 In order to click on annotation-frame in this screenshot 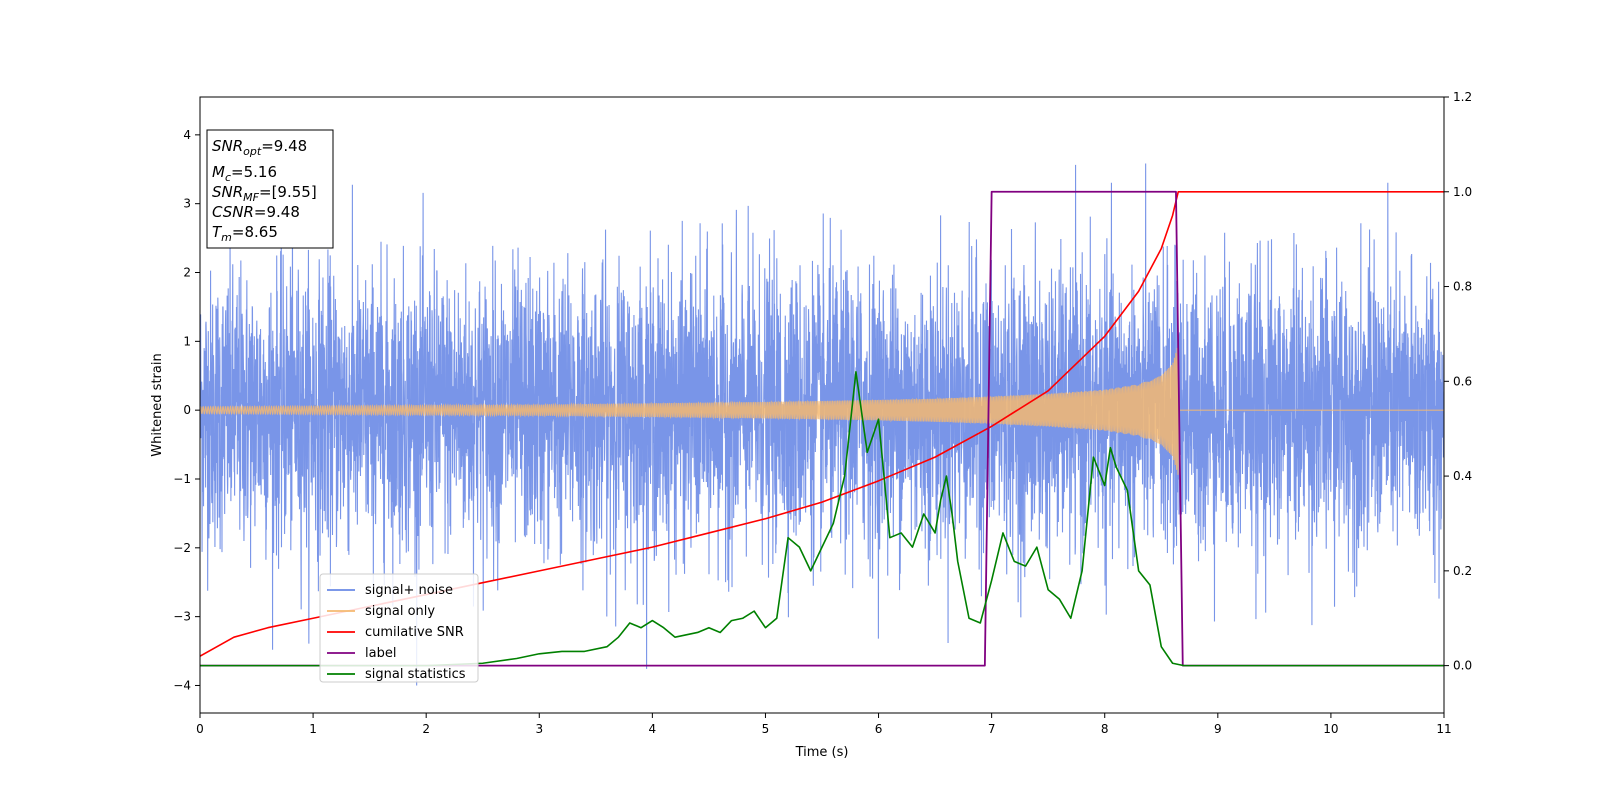, I will do `click(270, 189)`.